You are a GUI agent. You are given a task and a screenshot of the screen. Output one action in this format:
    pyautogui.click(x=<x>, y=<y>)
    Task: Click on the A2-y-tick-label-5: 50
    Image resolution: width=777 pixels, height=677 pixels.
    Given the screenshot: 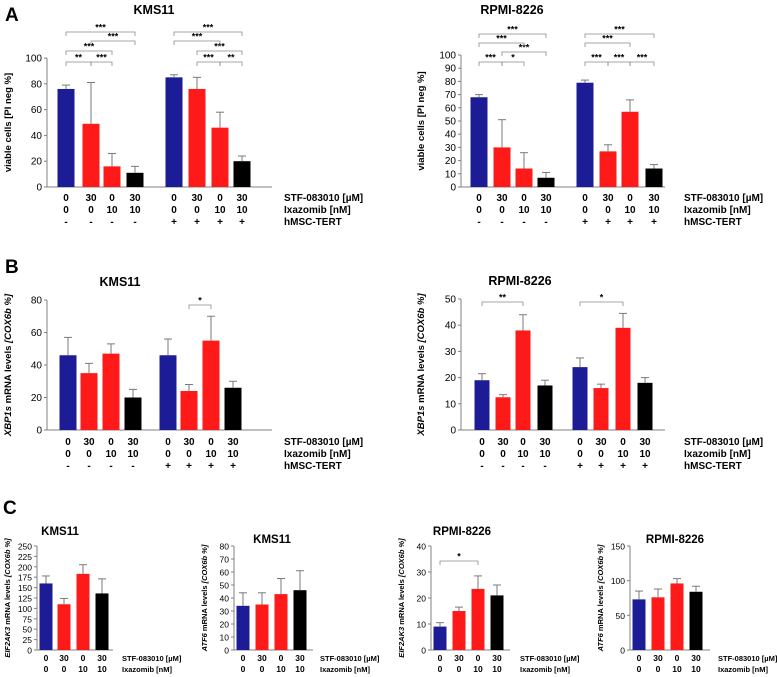 What is the action you would take?
    pyautogui.click(x=451, y=122)
    